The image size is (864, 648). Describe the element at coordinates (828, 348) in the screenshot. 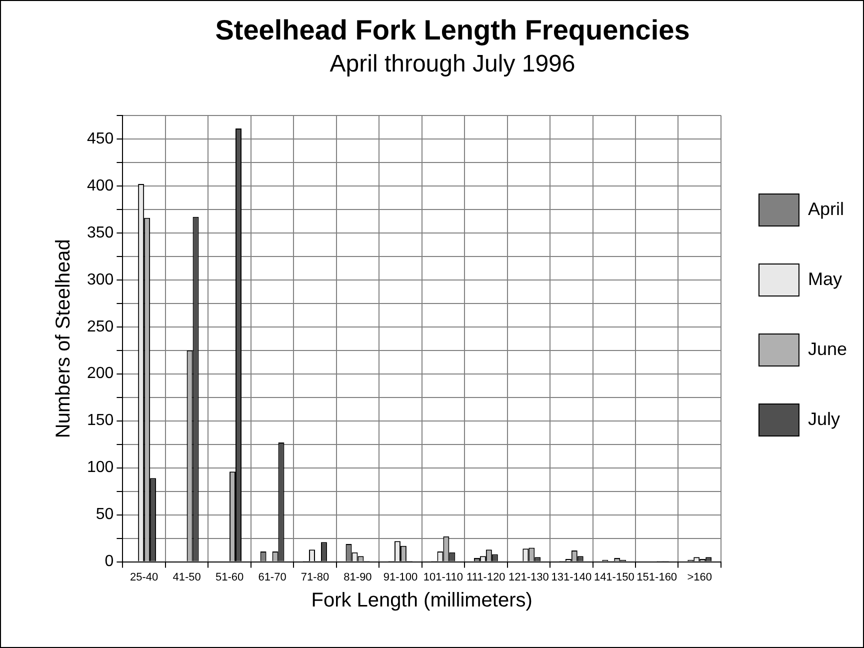

I see `legend-label: June` at that location.